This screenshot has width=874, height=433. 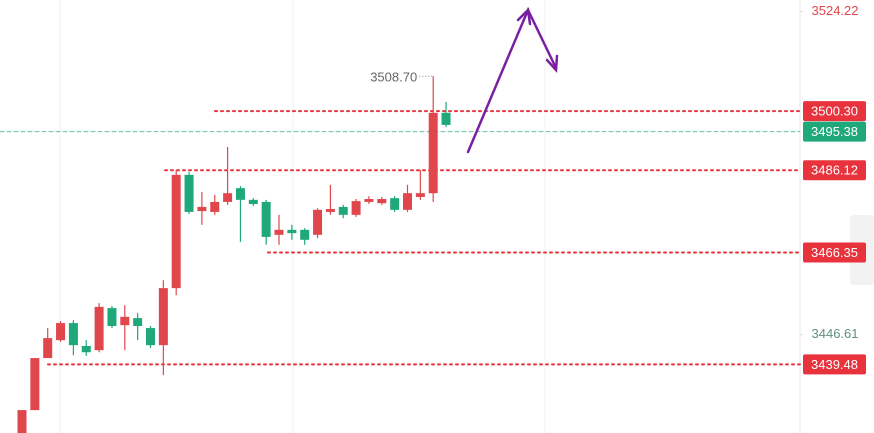 I want to click on level-label: 3466.35, so click(x=834, y=252).